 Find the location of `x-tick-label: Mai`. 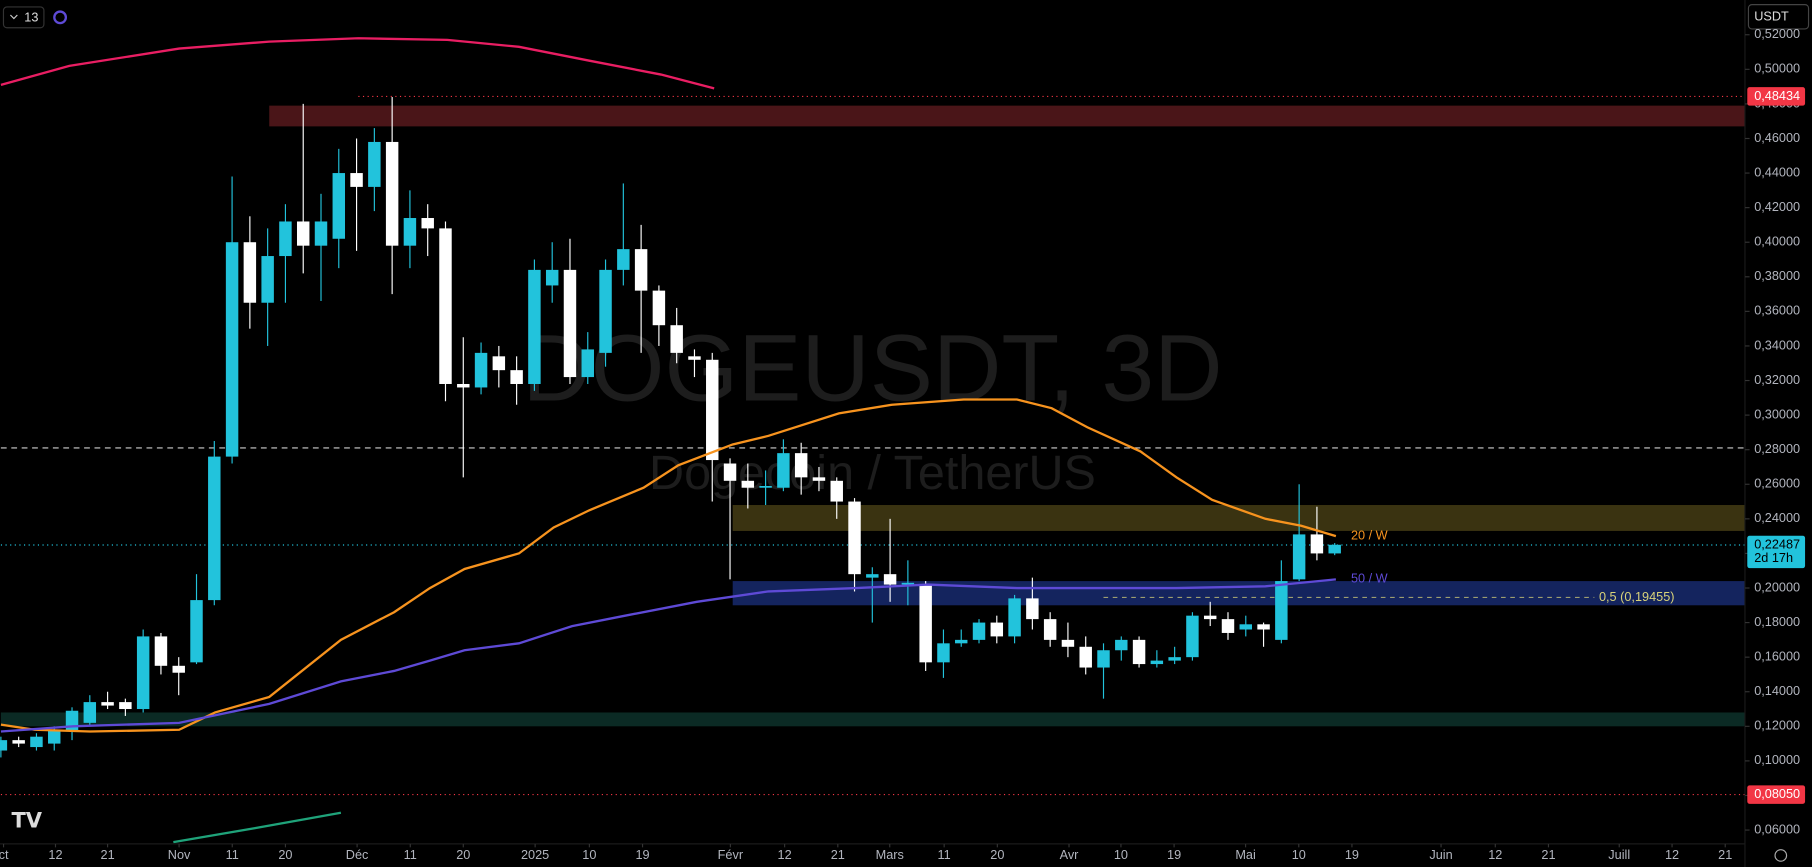

x-tick-label: Mai is located at coordinates (1245, 854).